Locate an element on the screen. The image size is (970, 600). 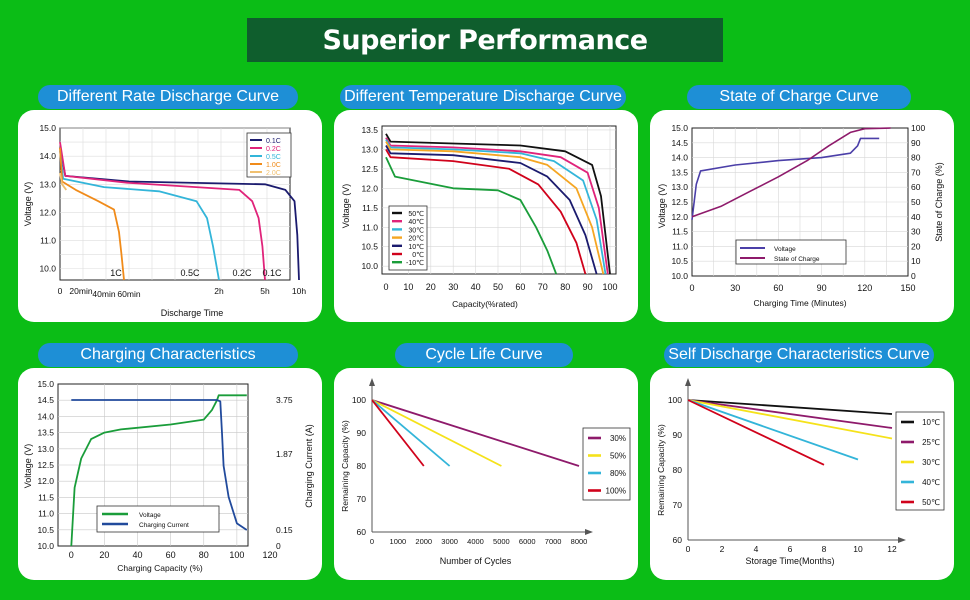
y2-tick-label: 80 is located at coordinates (916, 158).